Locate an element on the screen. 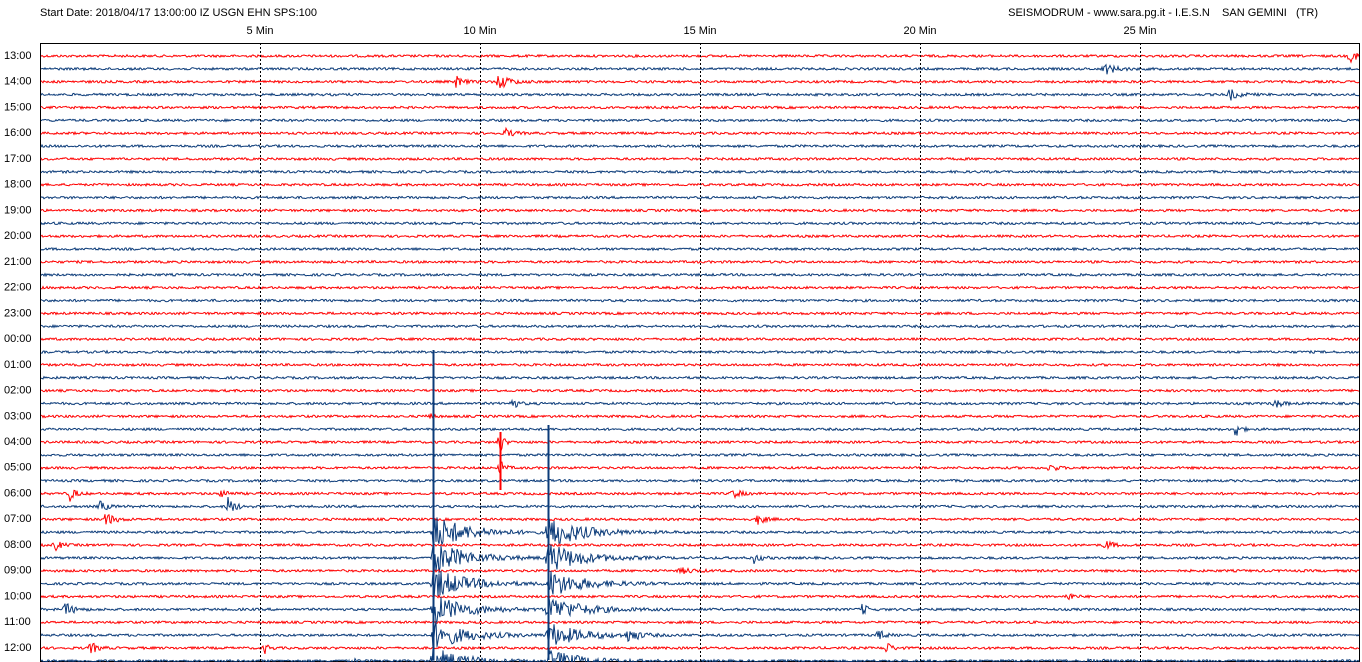 The image size is (1362, 662). minute-label: 15 Min is located at coordinates (699, 31).